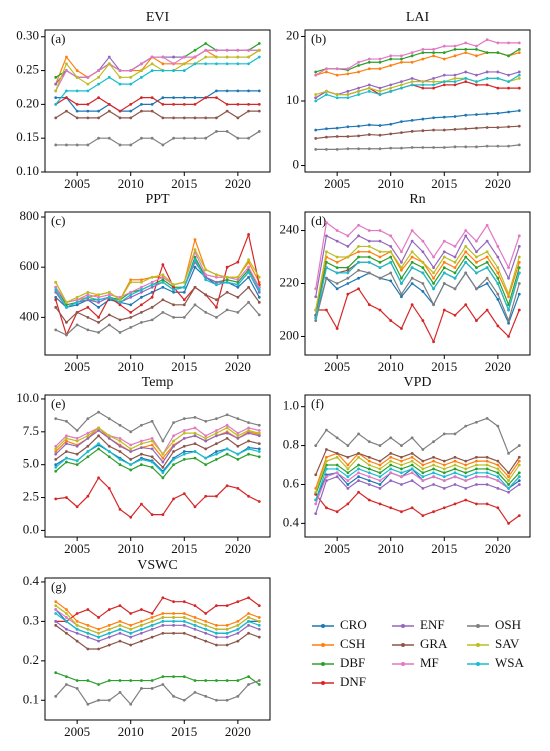 This screenshot has width=550, height=751. Describe the element at coordinates (418, 17) in the screenshot. I see `panel-title: LAI` at that location.